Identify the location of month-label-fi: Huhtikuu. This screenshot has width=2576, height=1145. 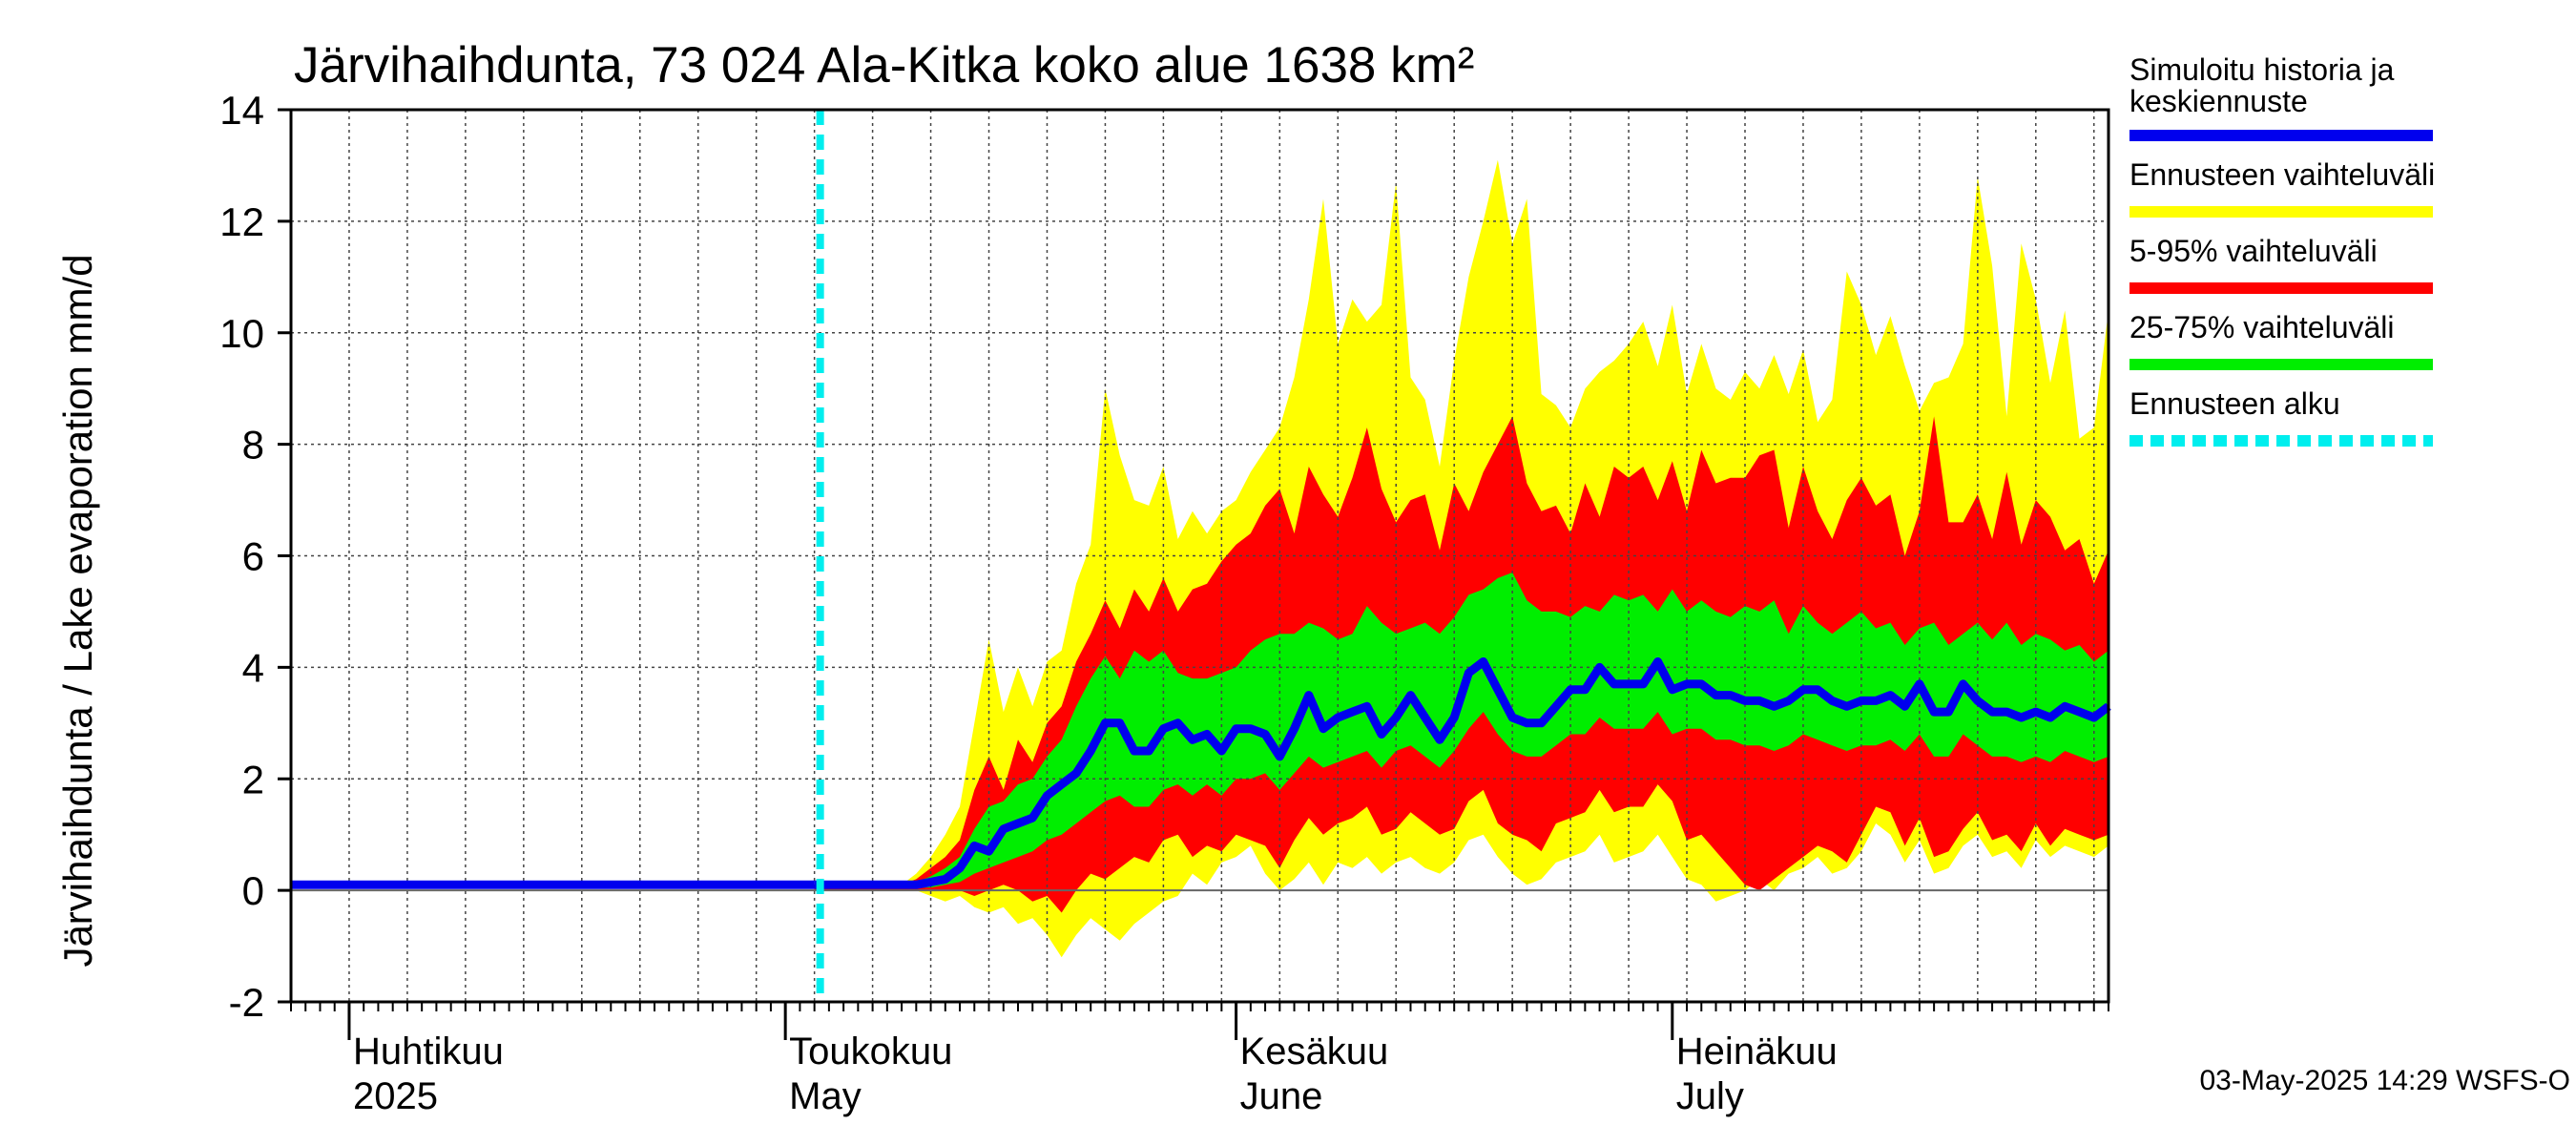
(428, 1051).